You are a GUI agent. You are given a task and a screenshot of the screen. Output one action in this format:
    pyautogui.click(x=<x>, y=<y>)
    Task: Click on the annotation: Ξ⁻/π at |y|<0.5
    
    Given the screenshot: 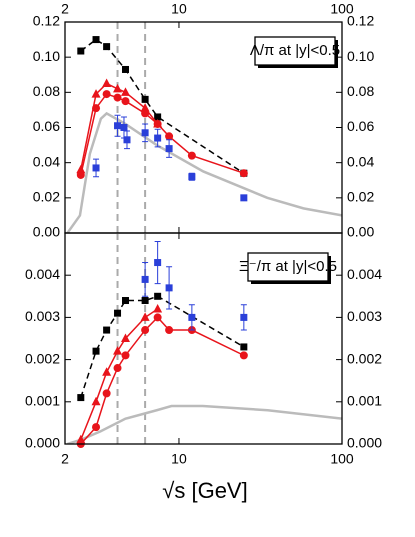 What is the action you would take?
    pyautogui.click(x=288, y=266)
    